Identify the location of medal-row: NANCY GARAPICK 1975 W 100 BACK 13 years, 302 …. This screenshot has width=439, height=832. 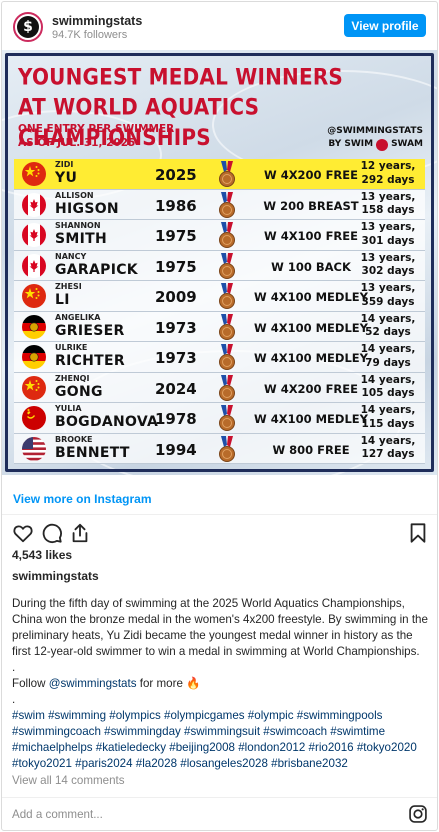
(219, 265).